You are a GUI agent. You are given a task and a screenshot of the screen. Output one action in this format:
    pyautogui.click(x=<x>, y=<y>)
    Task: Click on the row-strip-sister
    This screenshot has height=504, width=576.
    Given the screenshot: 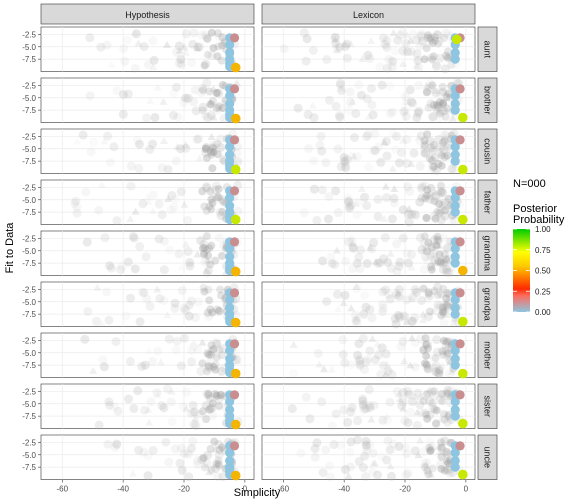 What is the action you would take?
    pyautogui.click(x=487, y=406)
    